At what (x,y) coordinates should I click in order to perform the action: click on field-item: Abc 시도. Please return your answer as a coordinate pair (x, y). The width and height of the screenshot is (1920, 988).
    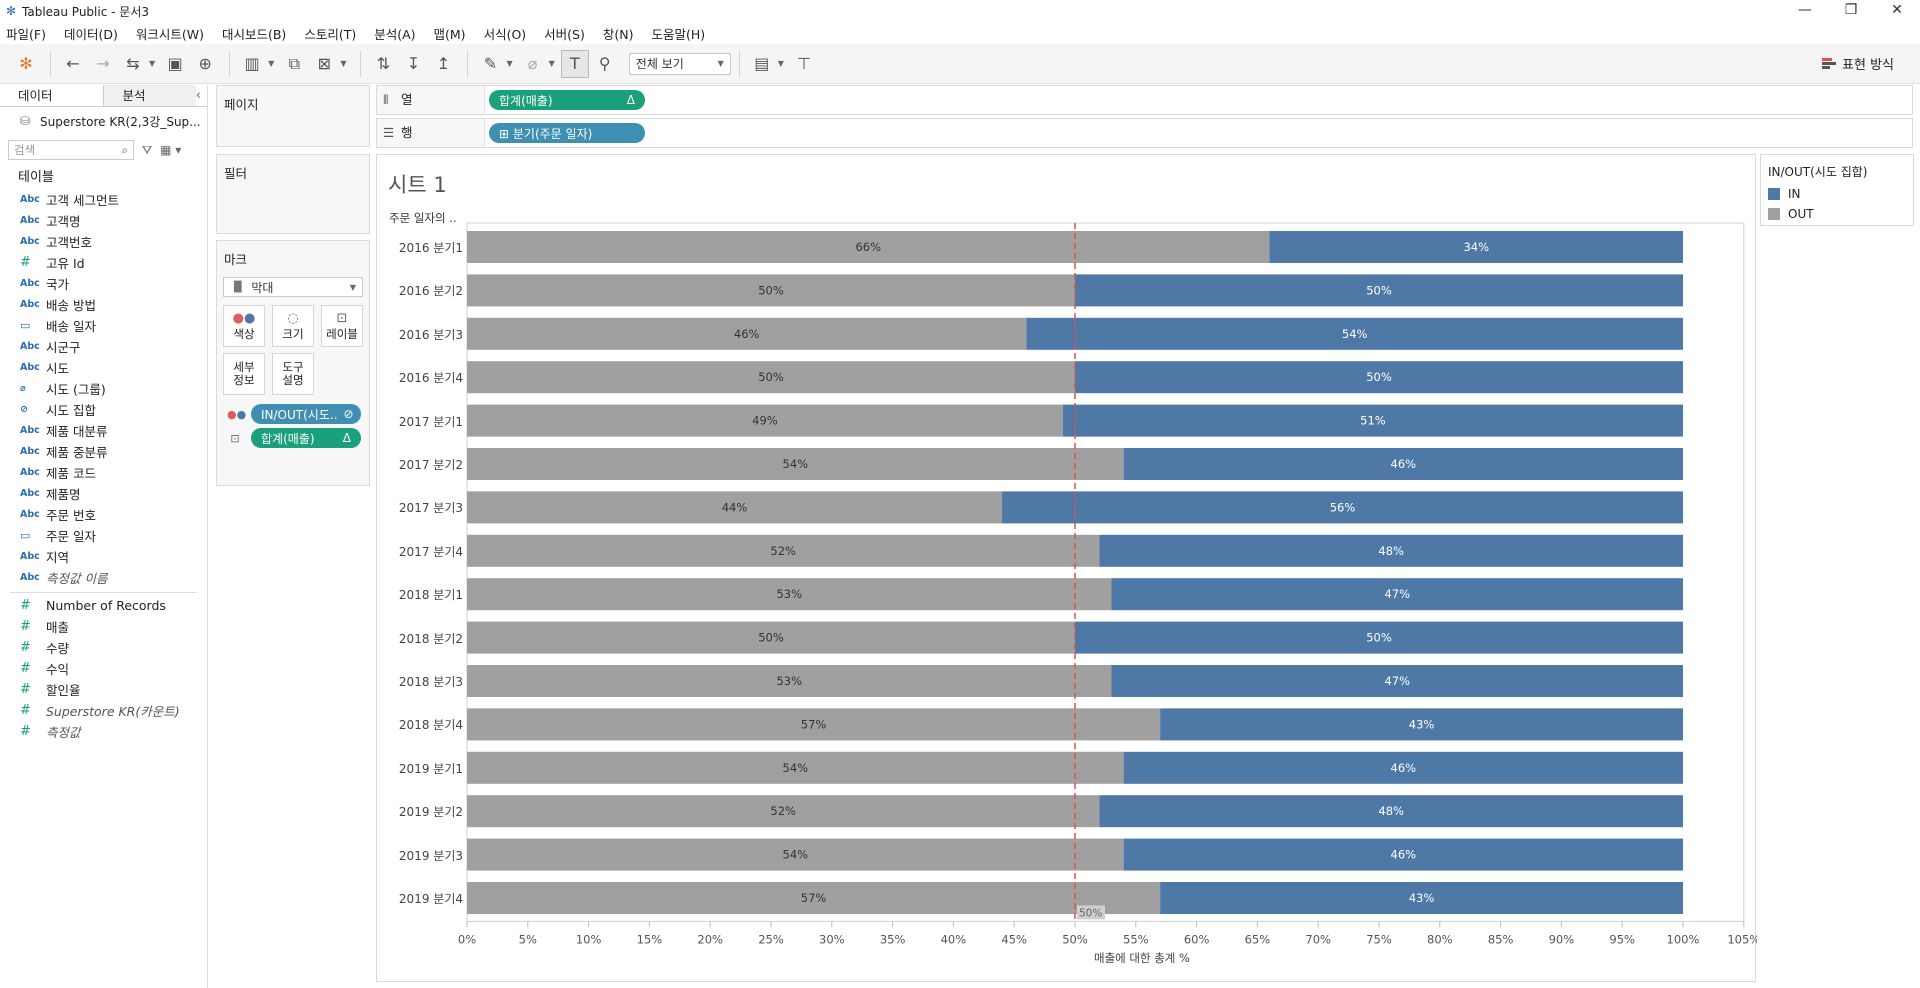
    Looking at the image, I should click on (103, 367).